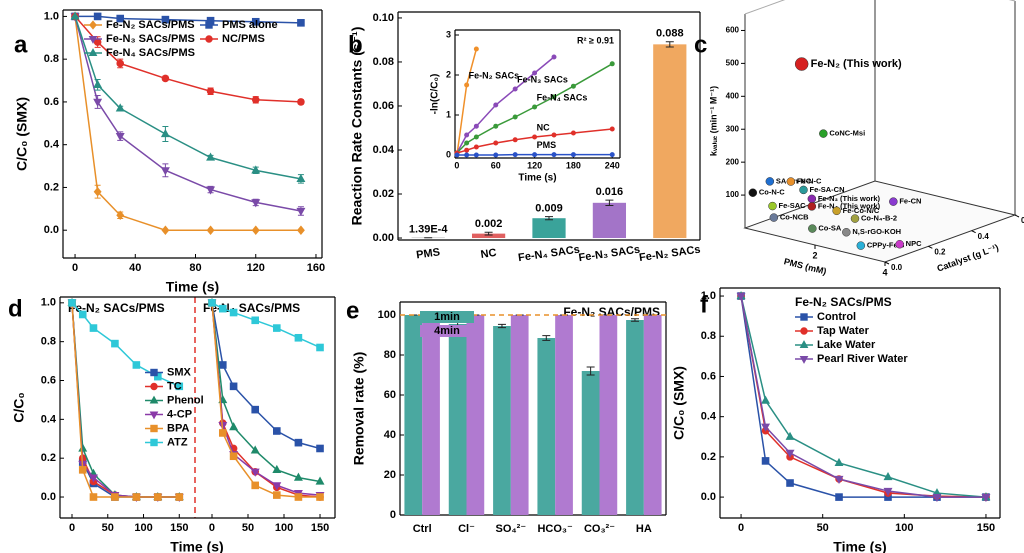 Image resolution: width=1024 pixels, height=553 pixels. Describe the element at coordinates (428, 253) in the screenshot. I see `x-tick-label: PMS` at that location.